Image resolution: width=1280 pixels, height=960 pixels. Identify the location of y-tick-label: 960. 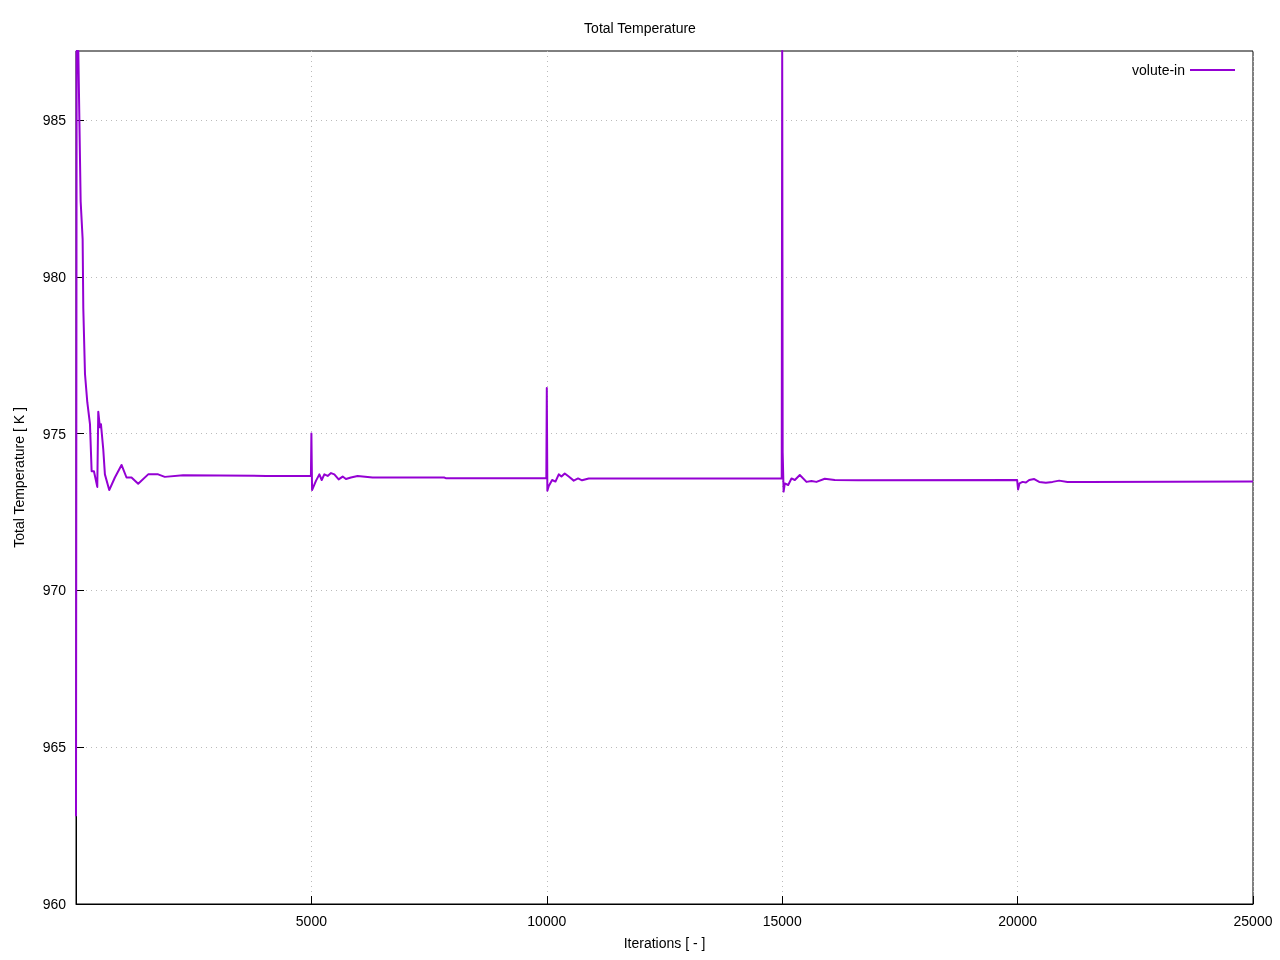
(54, 904).